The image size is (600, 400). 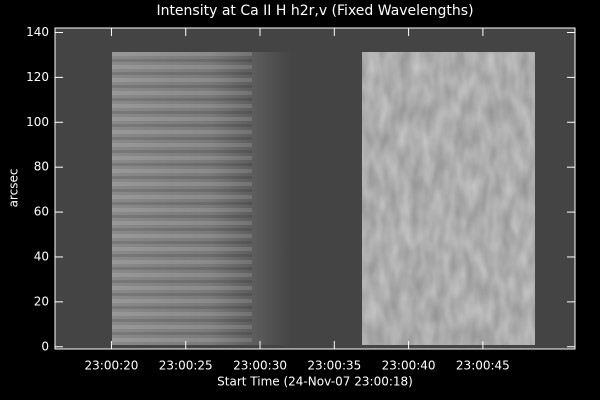 What do you see at coordinates (41, 256) in the screenshot?
I see `y-tick-label: 40` at bounding box center [41, 256].